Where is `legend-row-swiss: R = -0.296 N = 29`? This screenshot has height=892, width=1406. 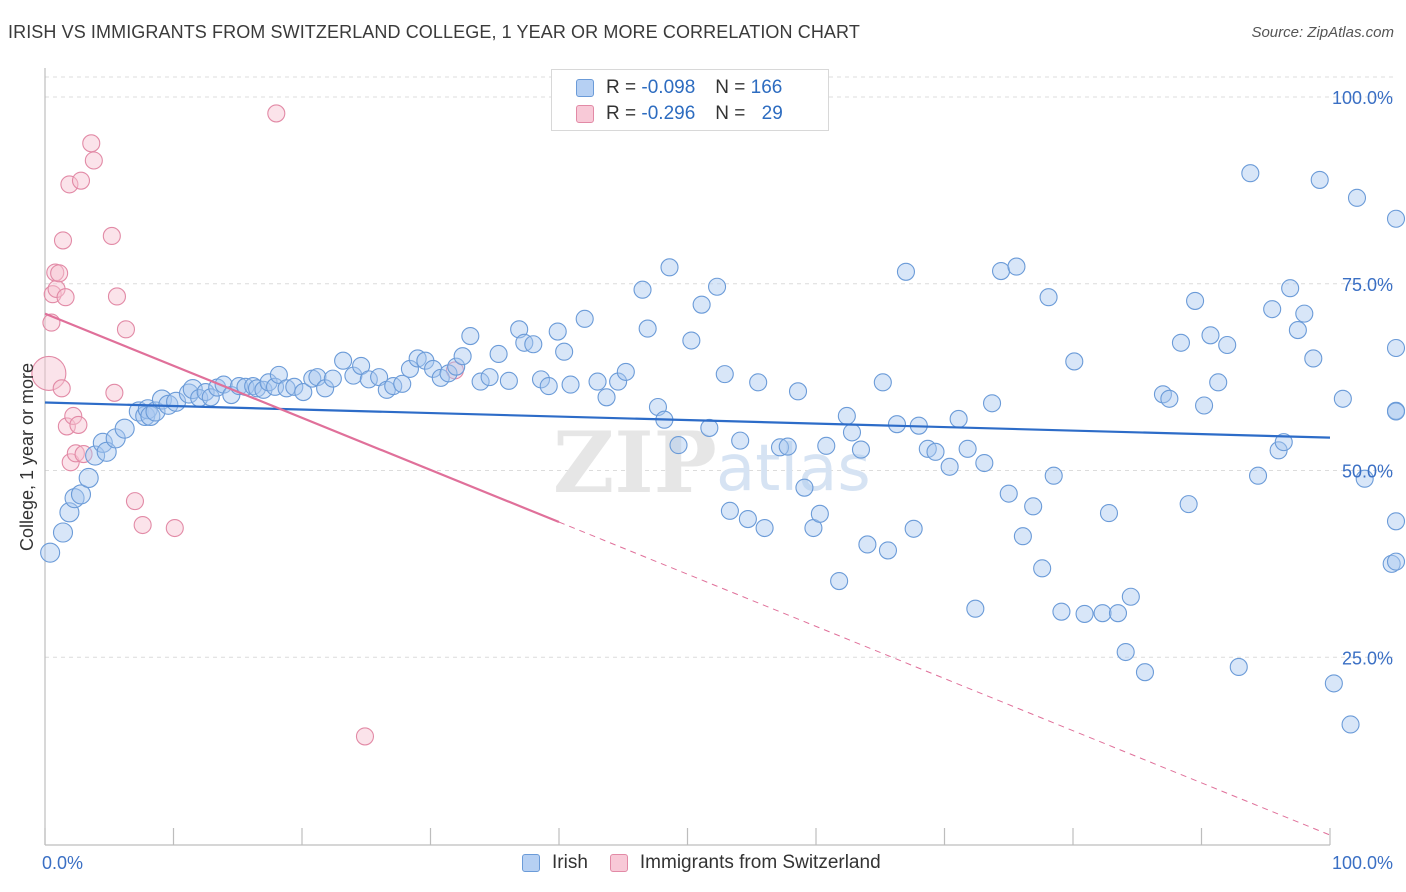 legend-row-swiss: R = -0.296 N = 29 is located at coordinates (679, 114).